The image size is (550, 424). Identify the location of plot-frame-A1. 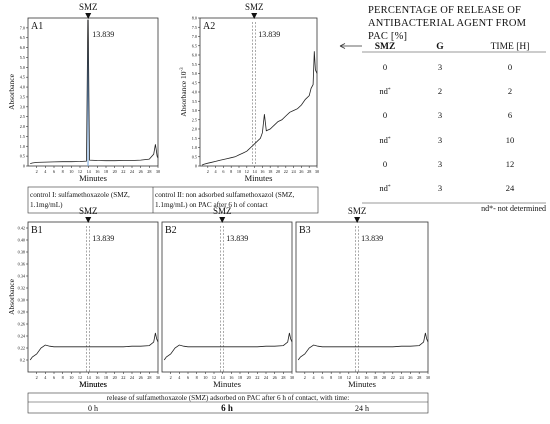
(93, 92).